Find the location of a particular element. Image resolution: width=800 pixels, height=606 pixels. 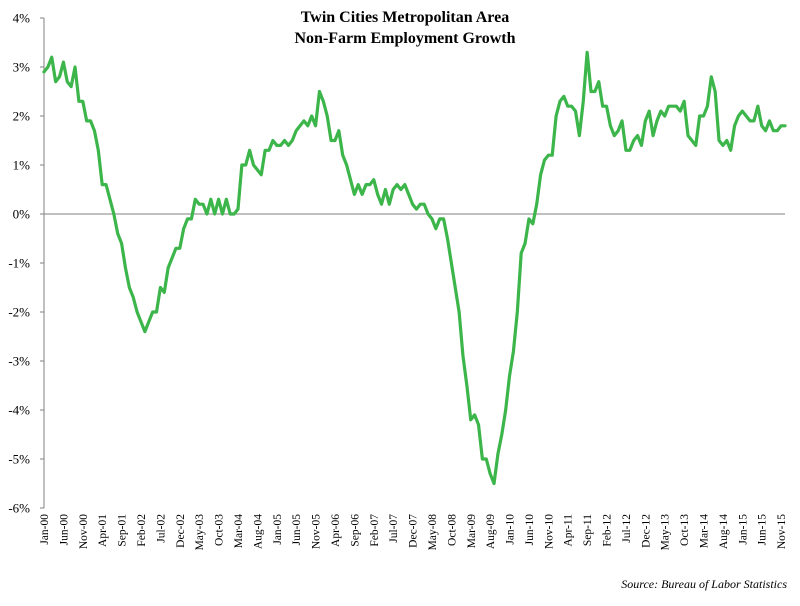

x-tick-label: Jan-05 is located at coordinates (278, 529).